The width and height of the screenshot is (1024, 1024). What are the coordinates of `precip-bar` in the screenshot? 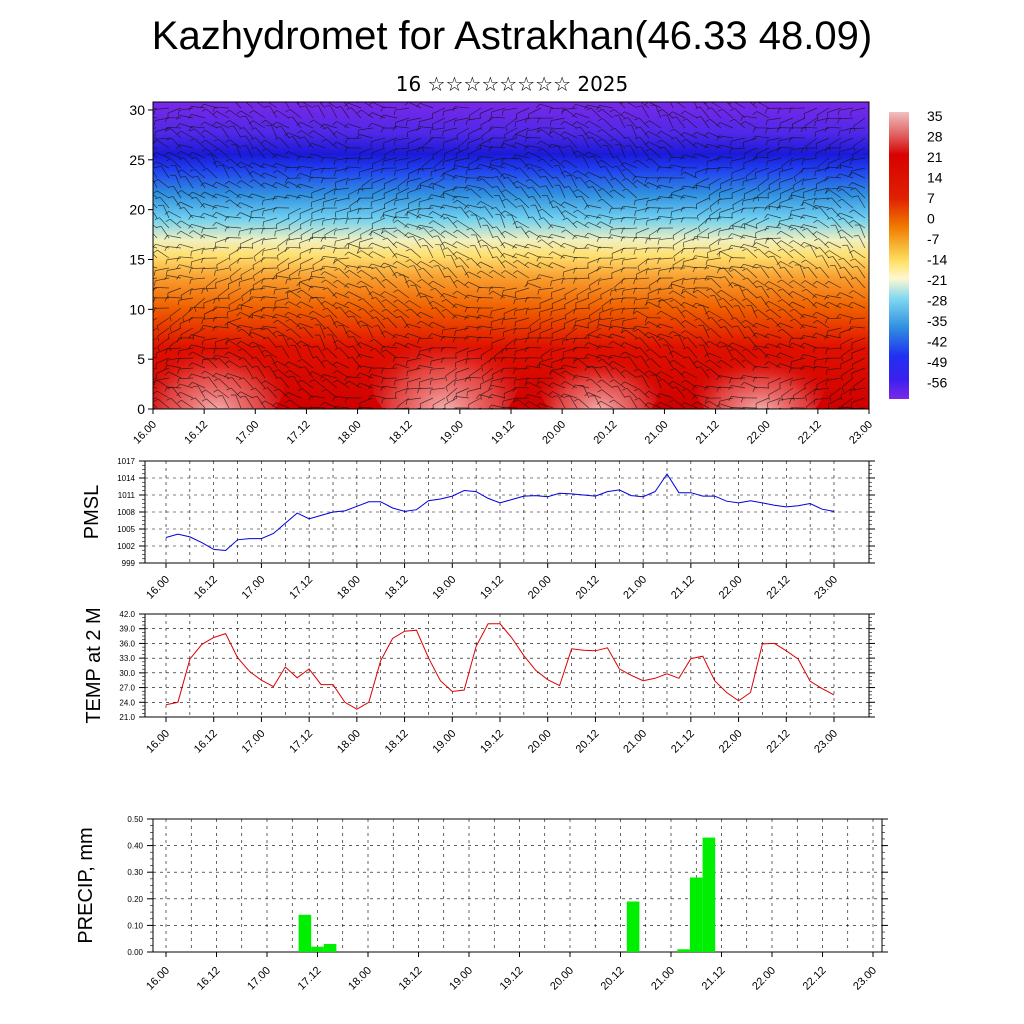 It's located at (330, 948).